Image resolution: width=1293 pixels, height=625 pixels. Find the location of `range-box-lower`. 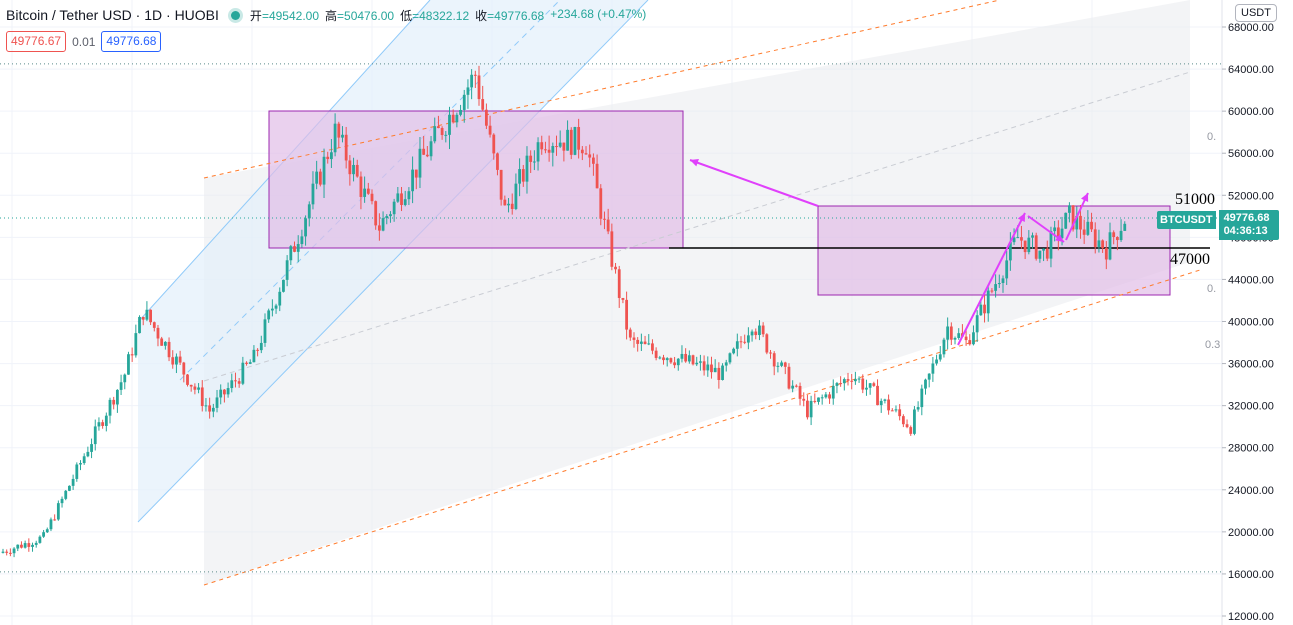

range-box-lower is located at coordinates (994, 250).